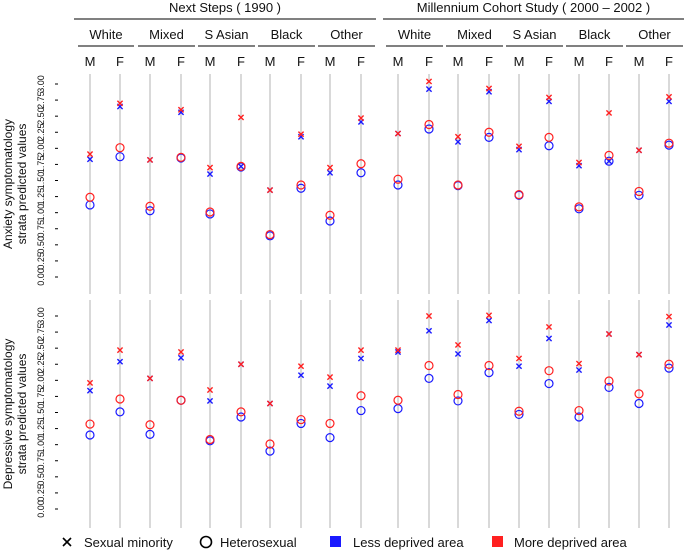  I want to click on study-header-1: Millennium Cohort Study ( 2000 – 2002 ), so click(533, 7).